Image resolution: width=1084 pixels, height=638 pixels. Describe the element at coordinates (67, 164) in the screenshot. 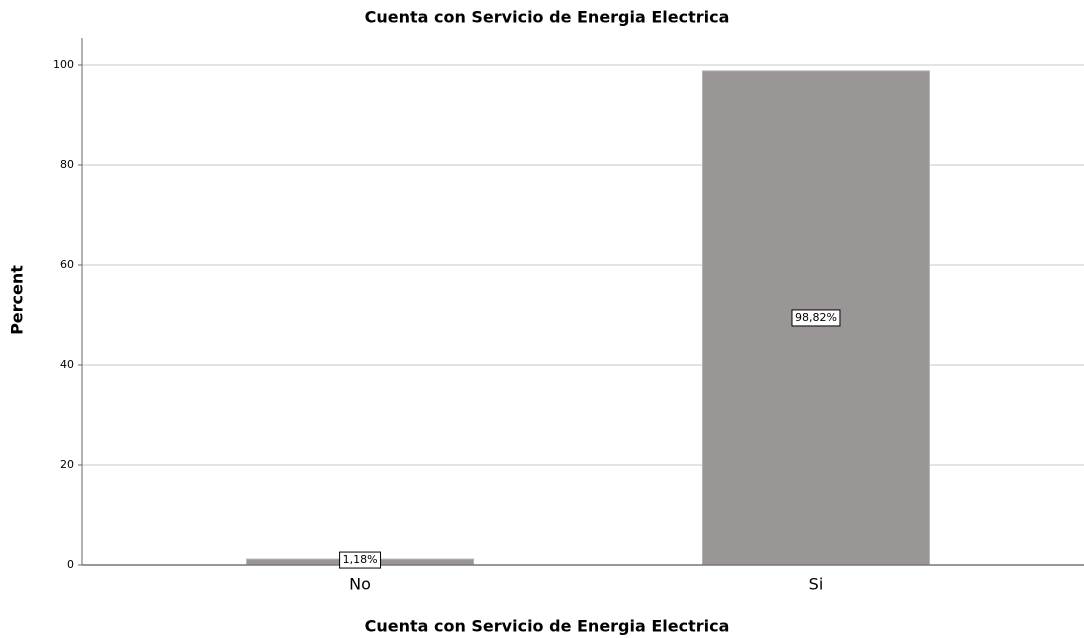

I see `y-tick-label: 80` at that location.